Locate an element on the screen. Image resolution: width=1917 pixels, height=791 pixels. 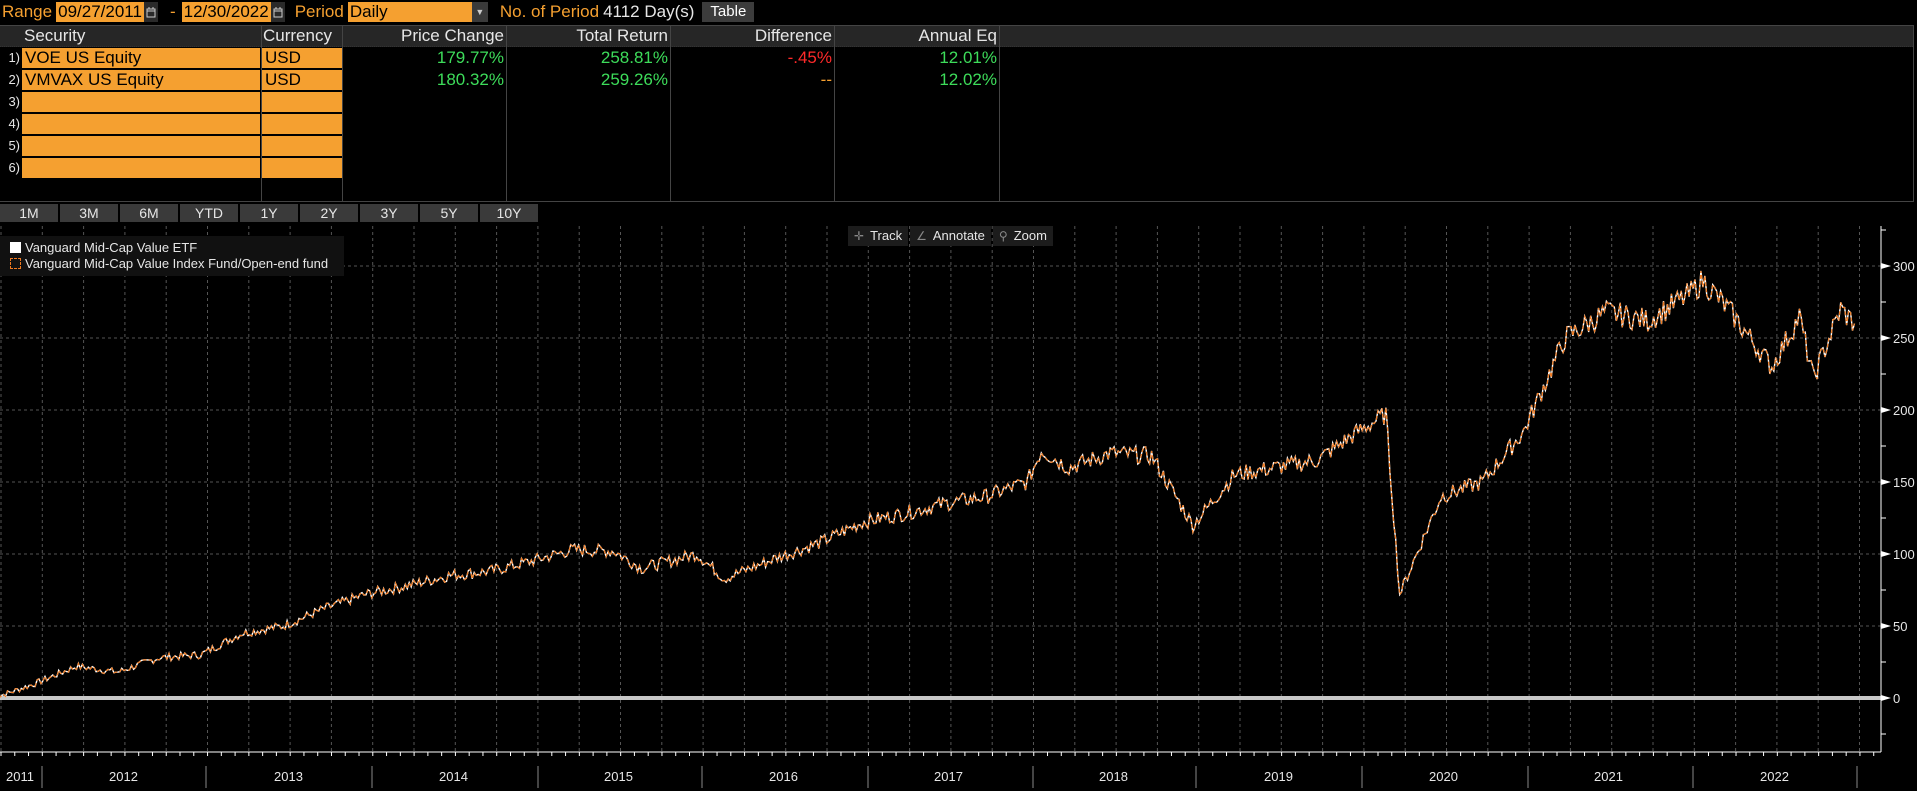
crosshair-icon: ✛ is located at coordinates (859, 236).